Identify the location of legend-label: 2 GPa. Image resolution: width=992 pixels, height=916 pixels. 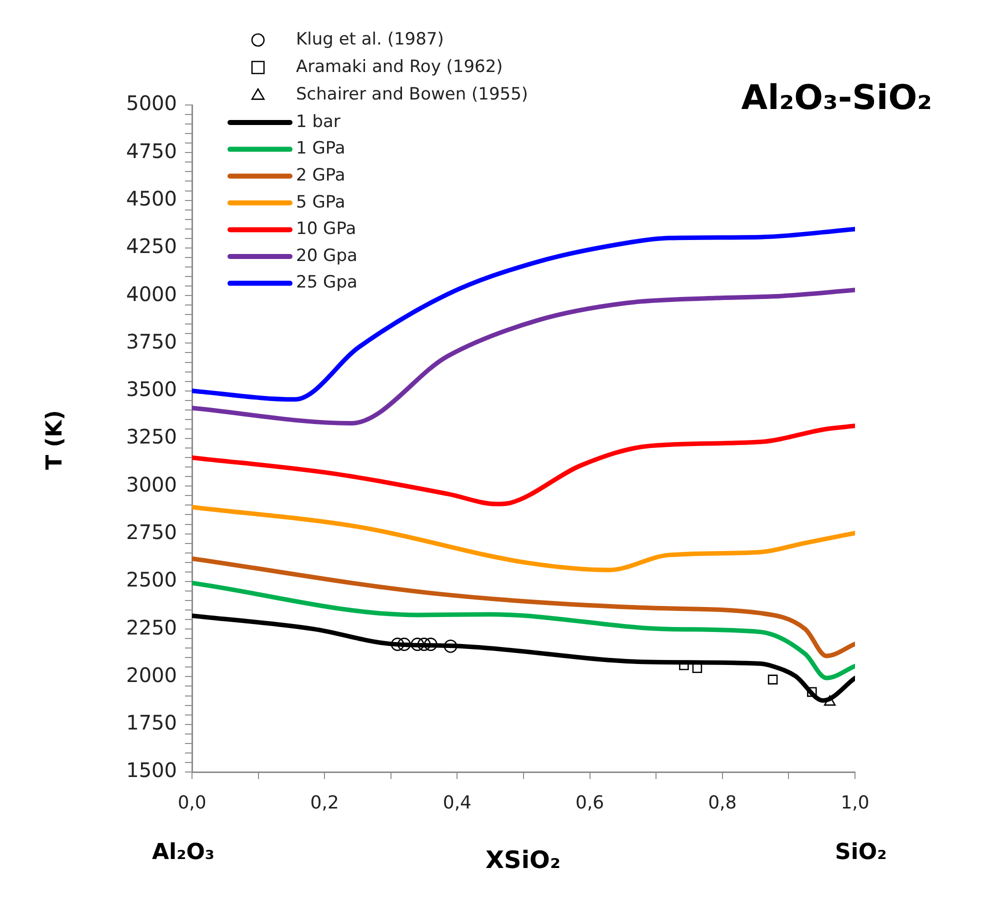
(321, 176).